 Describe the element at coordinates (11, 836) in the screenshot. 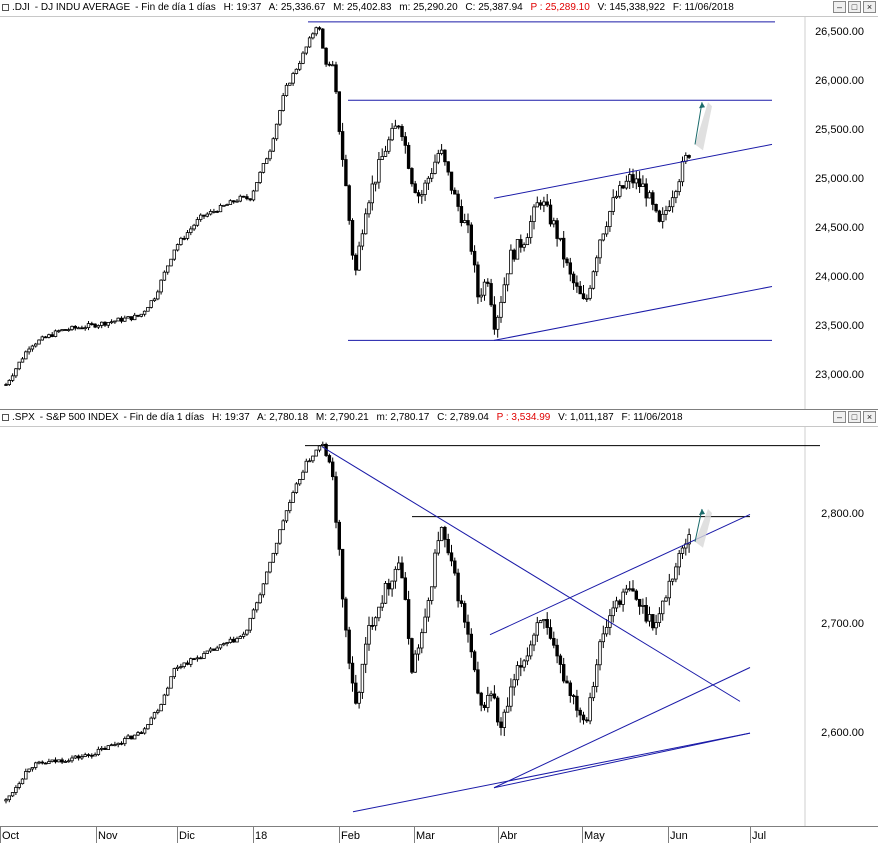

I see `x-tick-label: Oct` at that location.